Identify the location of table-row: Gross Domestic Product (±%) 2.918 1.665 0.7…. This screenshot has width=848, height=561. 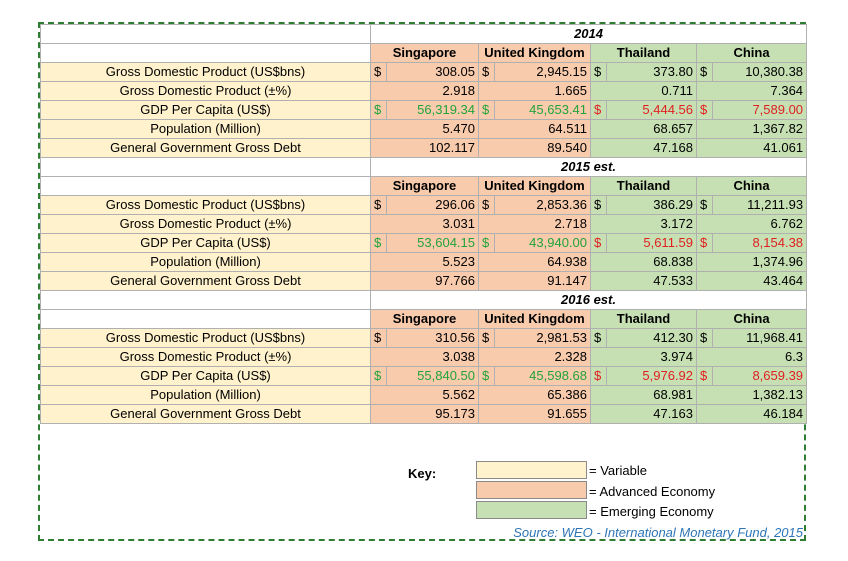
(424, 91).